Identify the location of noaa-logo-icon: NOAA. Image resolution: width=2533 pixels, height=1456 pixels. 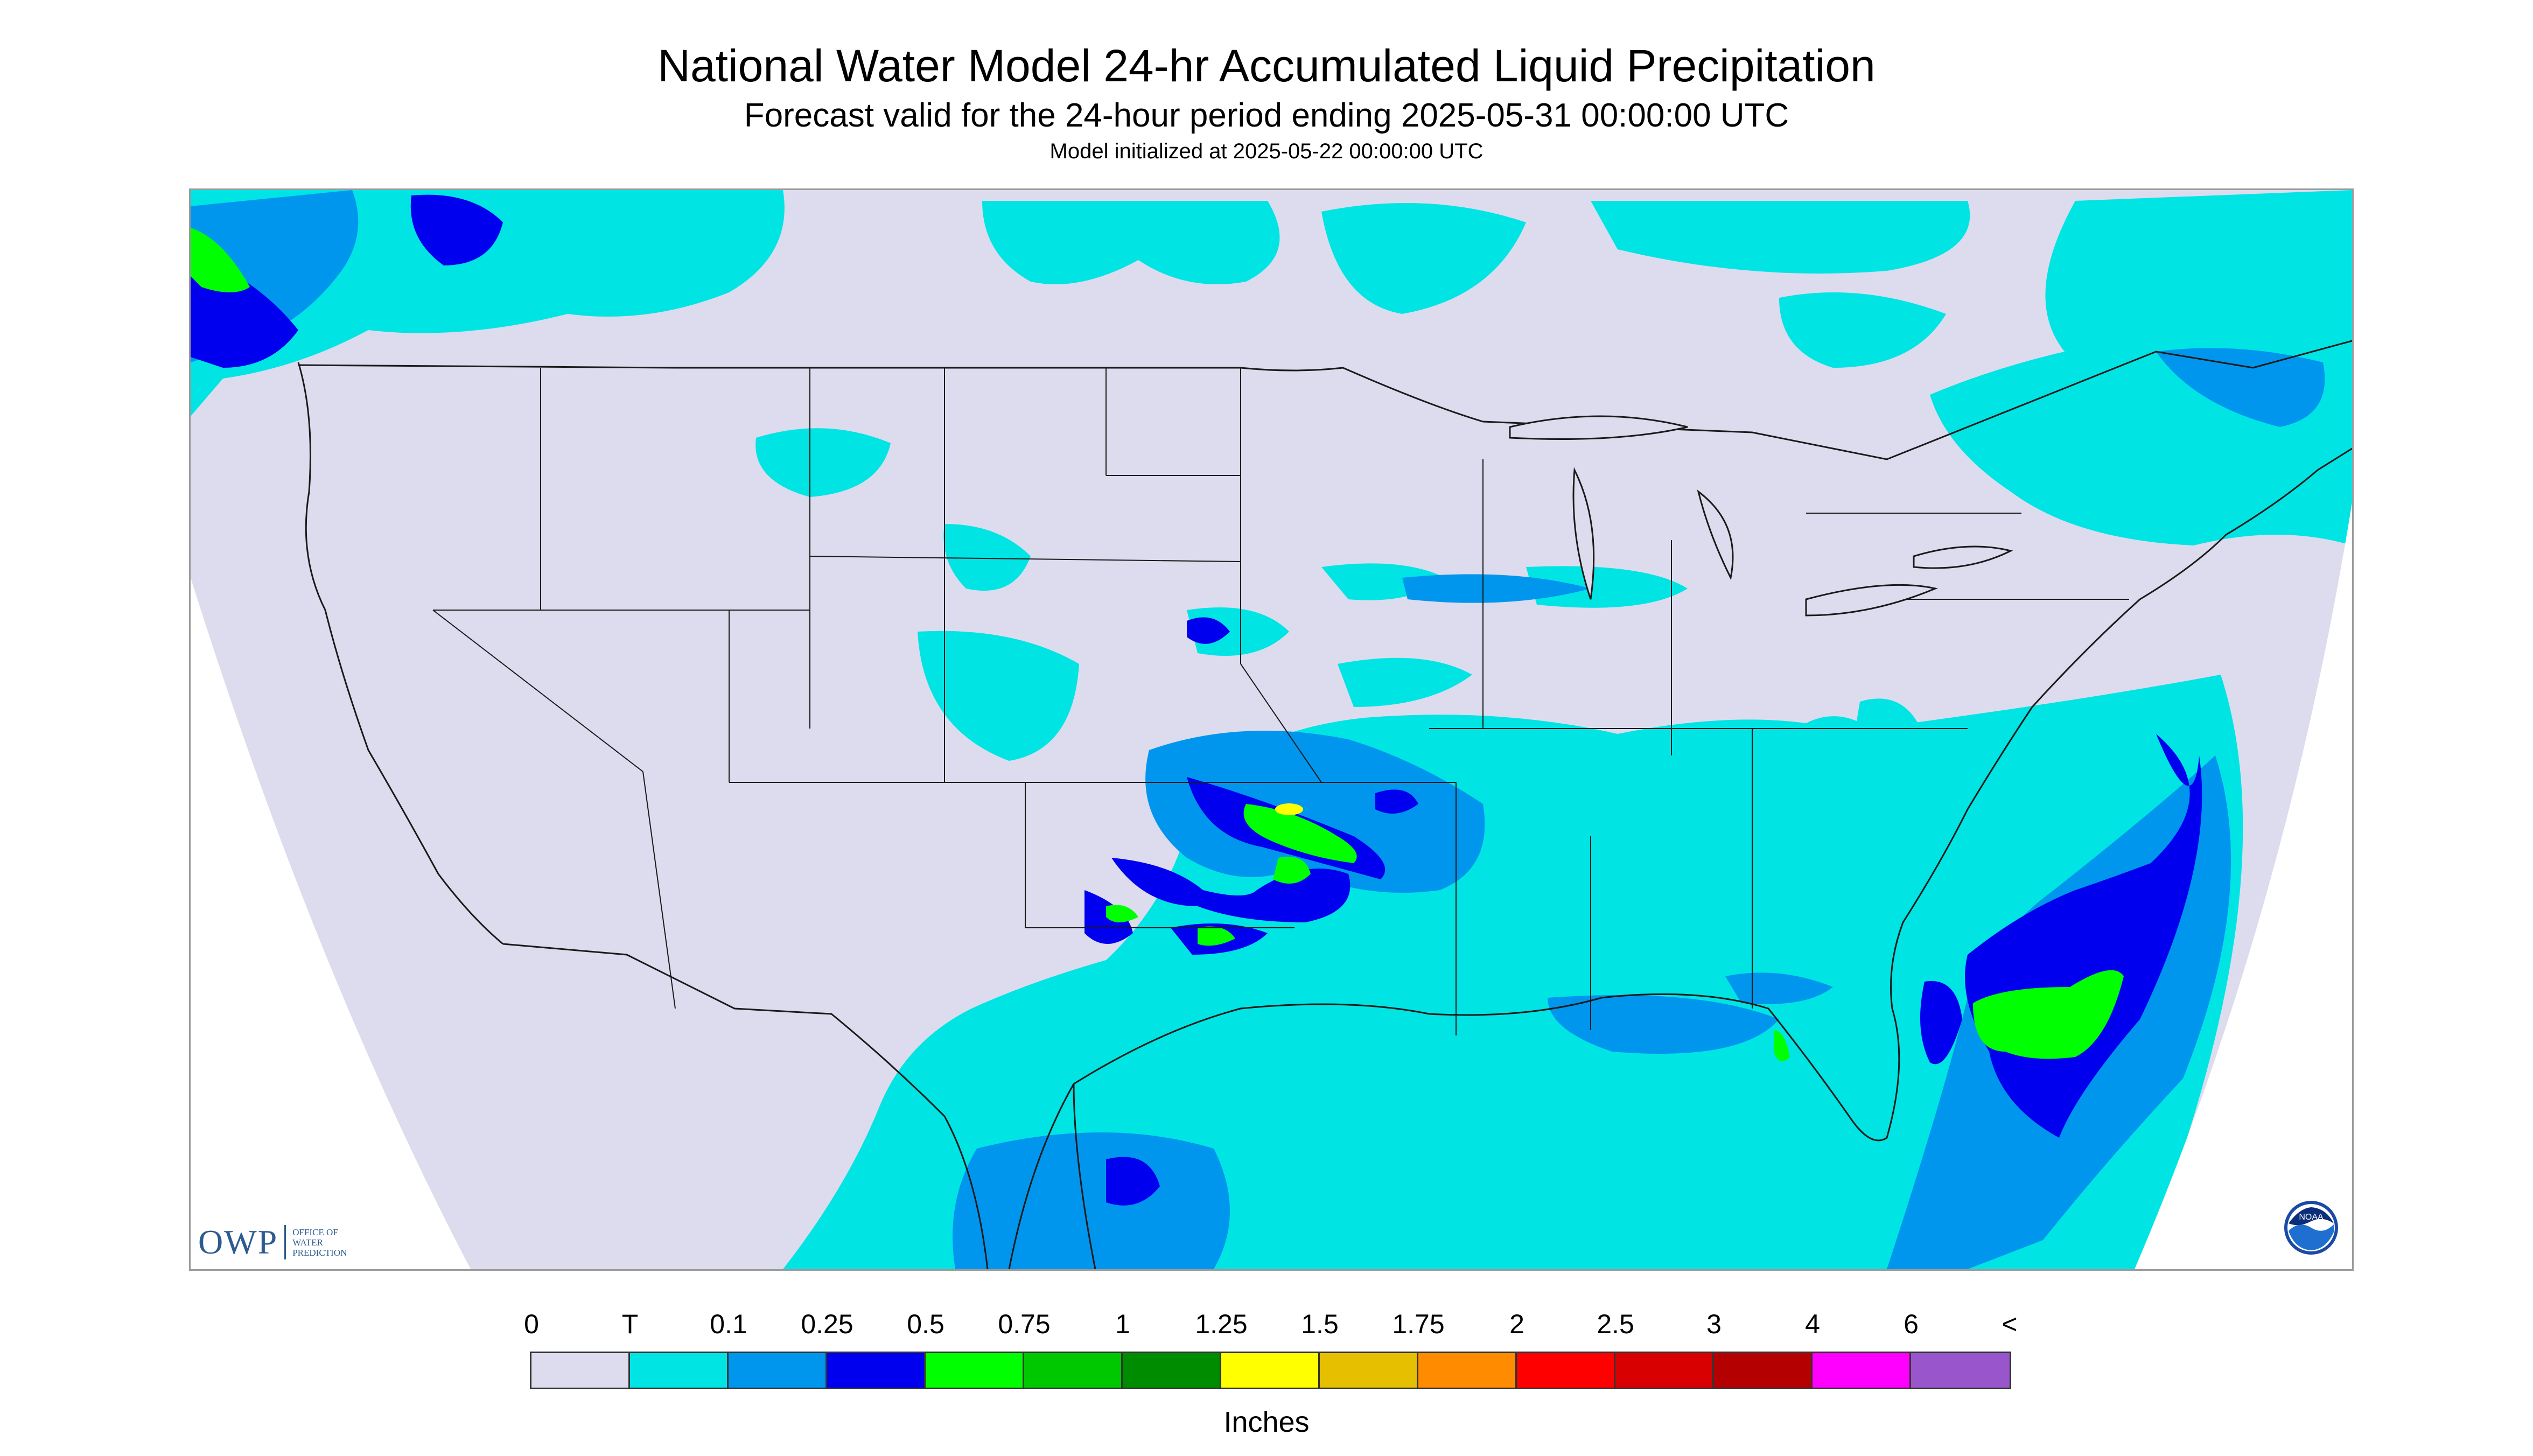
(2311, 1228).